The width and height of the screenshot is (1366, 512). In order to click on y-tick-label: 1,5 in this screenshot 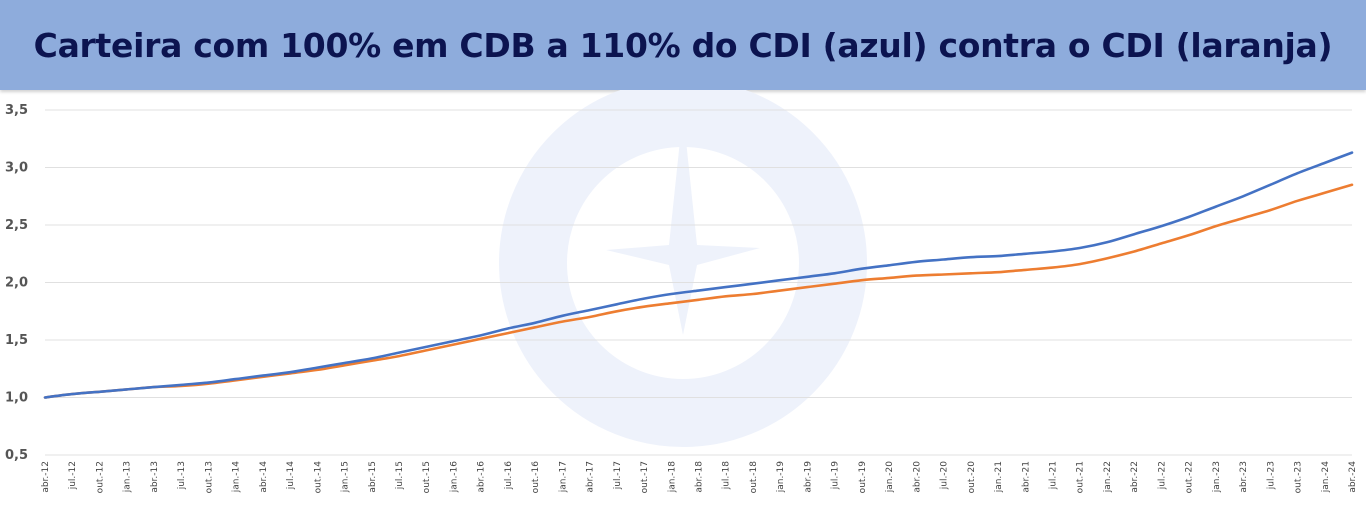, I will do `click(16, 340)`.